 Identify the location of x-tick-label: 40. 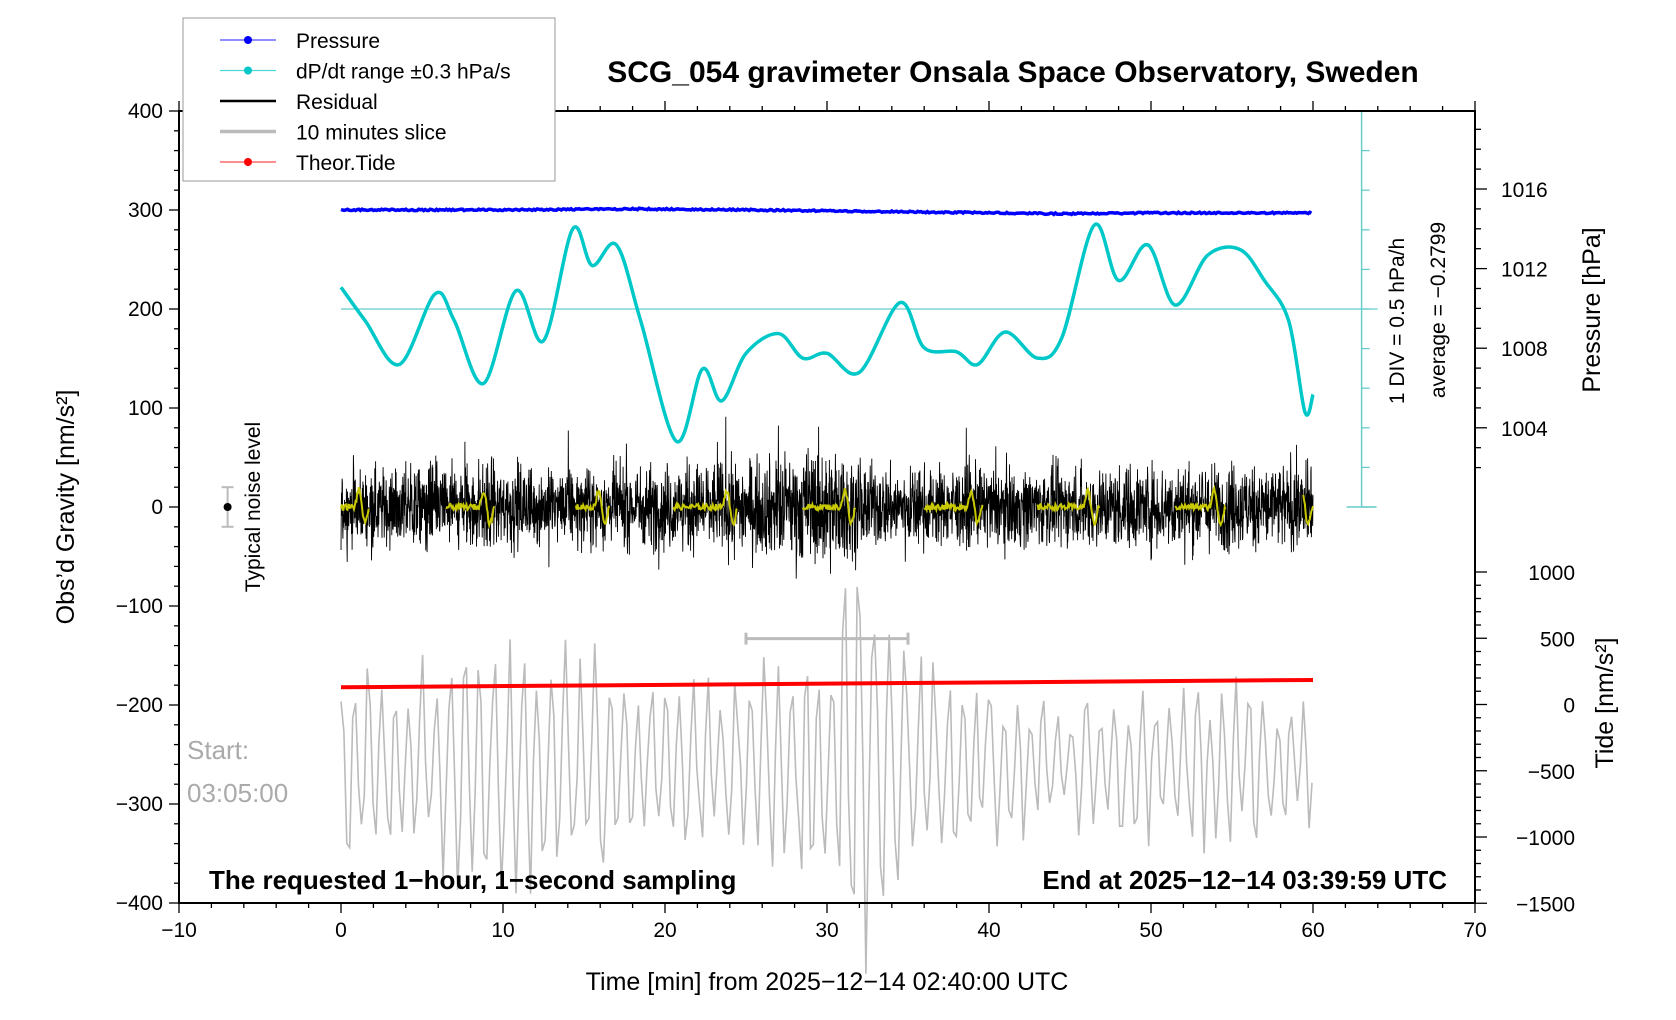
(988, 930).